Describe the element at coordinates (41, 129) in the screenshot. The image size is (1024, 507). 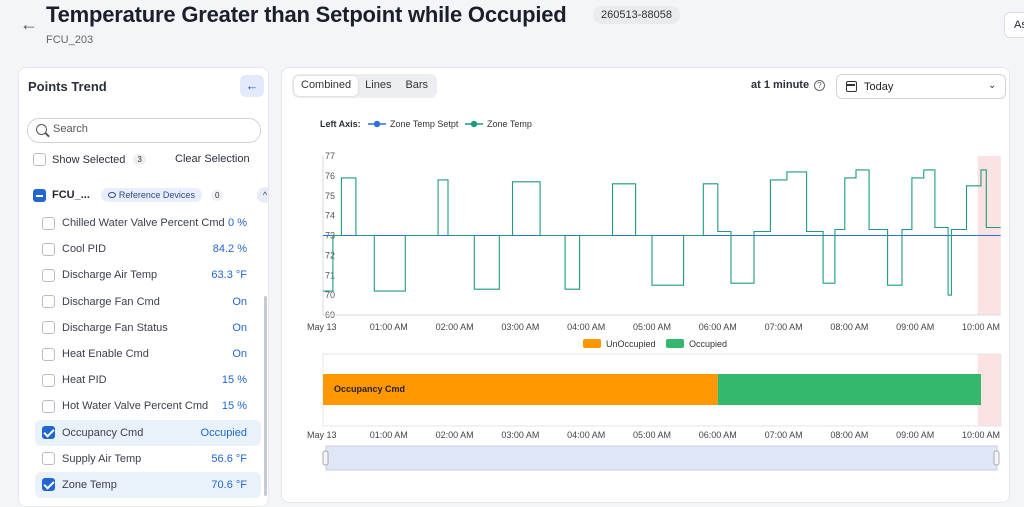
I see `search-icon` at that location.